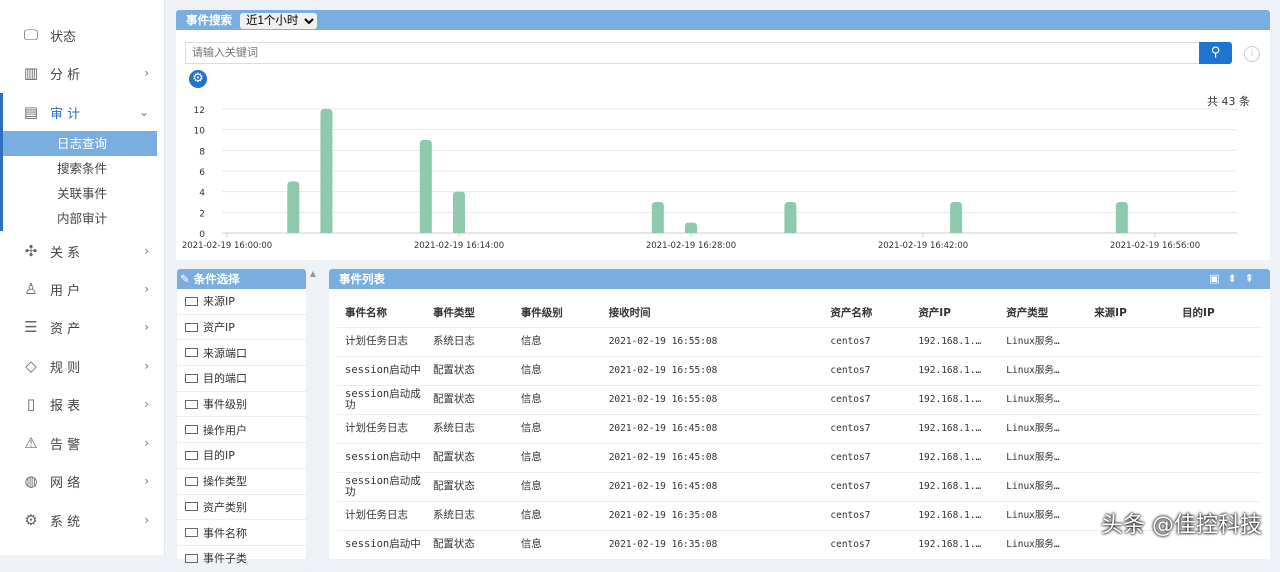 The image size is (1280, 572). What do you see at coordinates (241, 482) in the screenshot?
I see `condition-item: 操作类型` at bounding box center [241, 482].